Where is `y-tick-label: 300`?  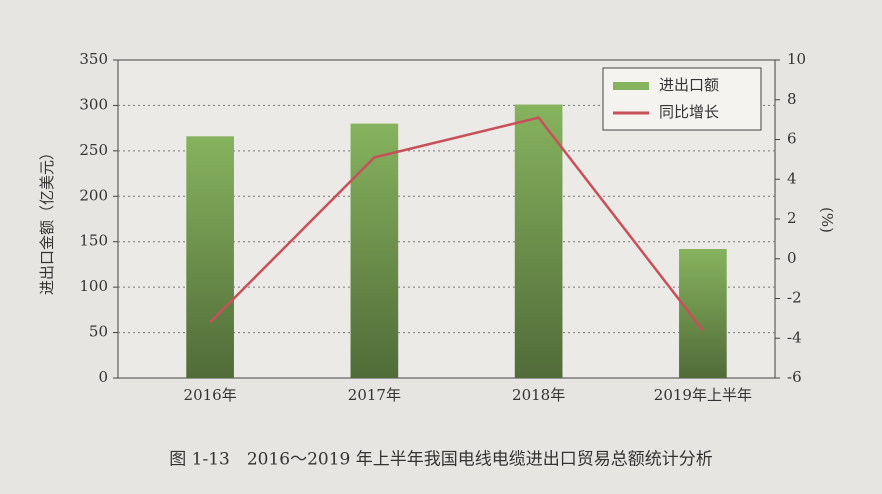
y-tick-label: 300 is located at coordinates (93, 104).